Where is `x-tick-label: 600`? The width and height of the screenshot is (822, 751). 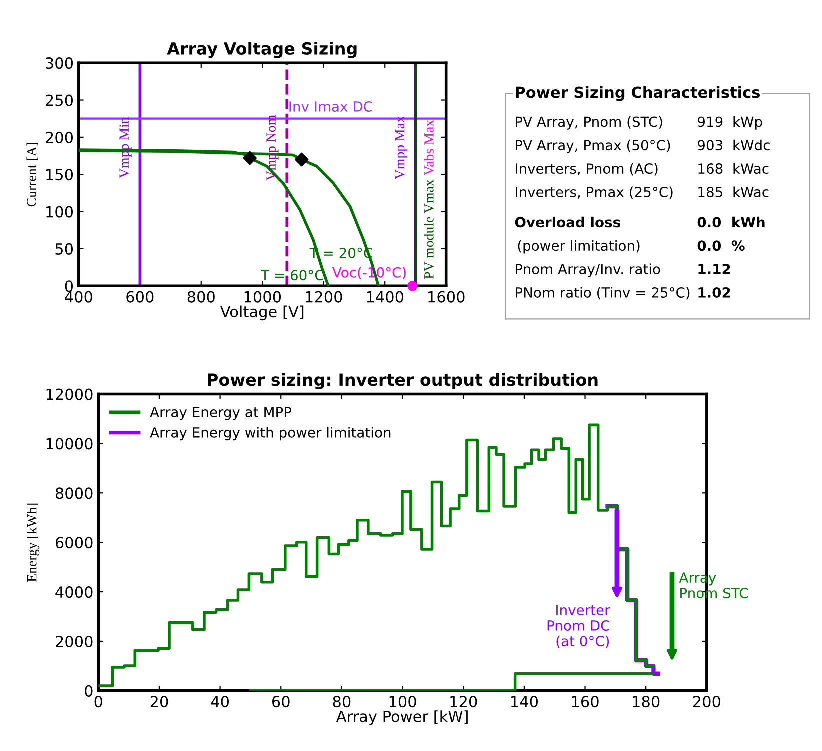
x-tick-label: 600 is located at coordinates (140, 297).